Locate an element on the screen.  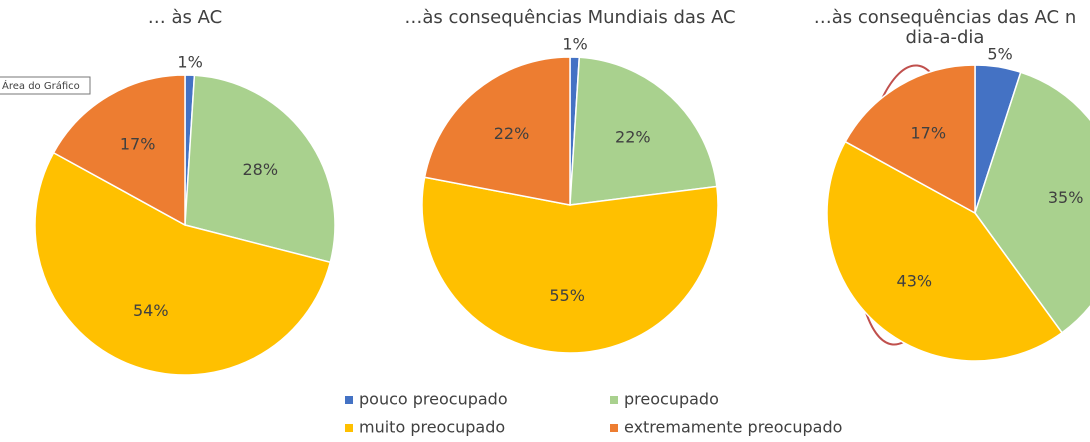
chart-title: dia-a-dia is located at coordinates (945, 37).